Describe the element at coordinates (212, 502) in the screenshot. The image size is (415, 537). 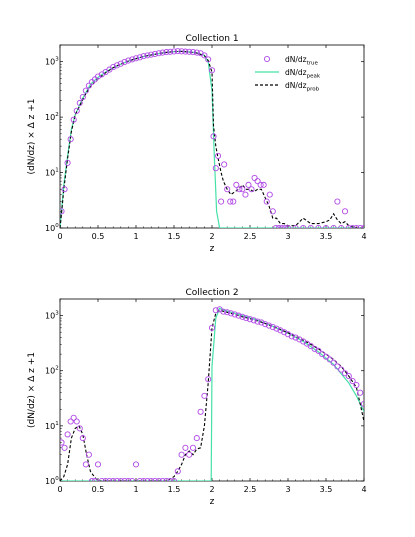
I see `chart2-x-axis-label: z` at that location.